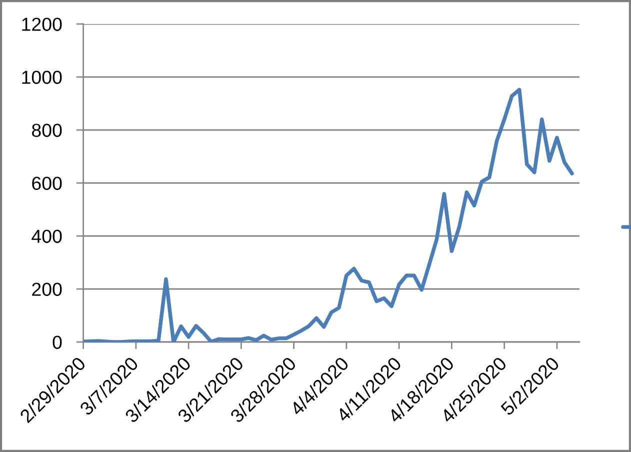 The width and height of the screenshot is (631, 452). What do you see at coordinates (47, 236) in the screenshot?
I see `y-tick-label: 400` at bounding box center [47, 236].